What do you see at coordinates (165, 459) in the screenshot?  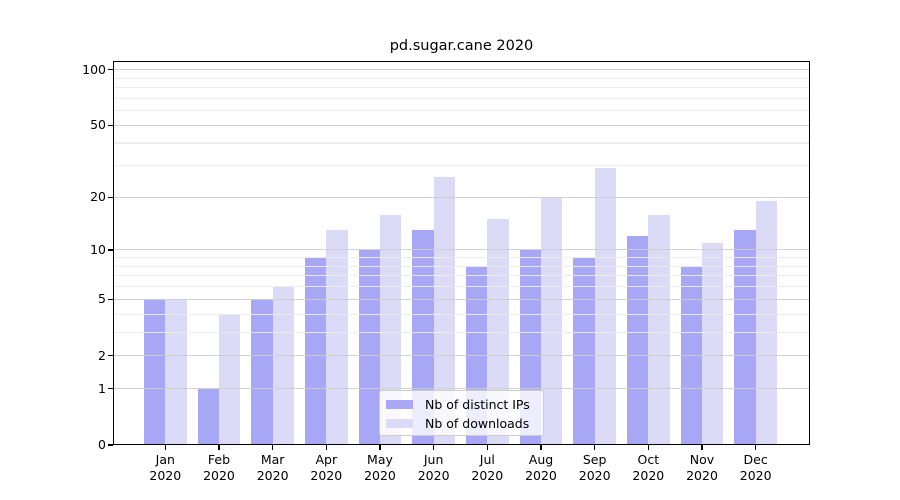 I see `x-axis-month-line: Jan` at bounding box center [165, 459].